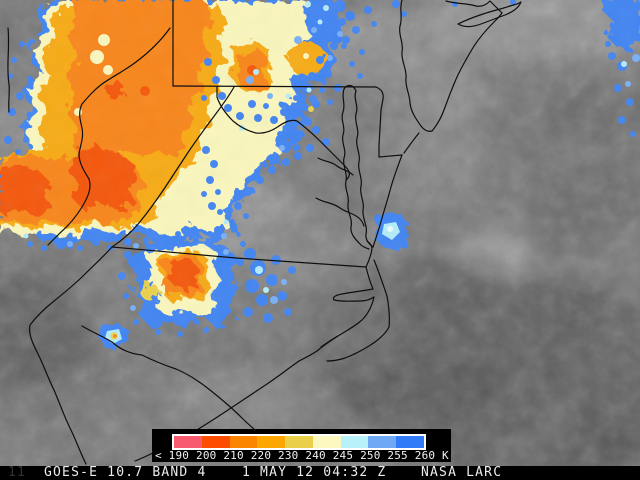 Image resolution: width=640 pixels, height=480 pixels. What do you see at coordinates (390, 156) in the screenshot?
I see `boundary-de-south` at bounding box center [390, 156].